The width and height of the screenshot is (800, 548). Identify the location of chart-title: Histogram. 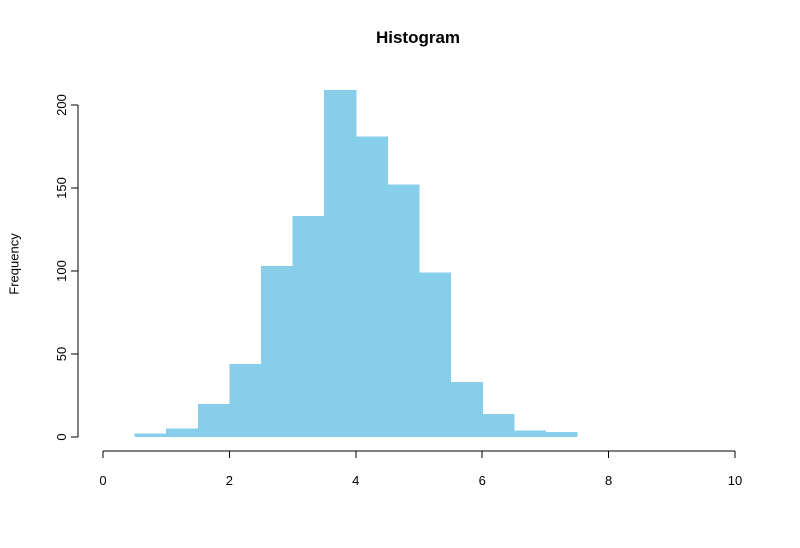
(418, 37).